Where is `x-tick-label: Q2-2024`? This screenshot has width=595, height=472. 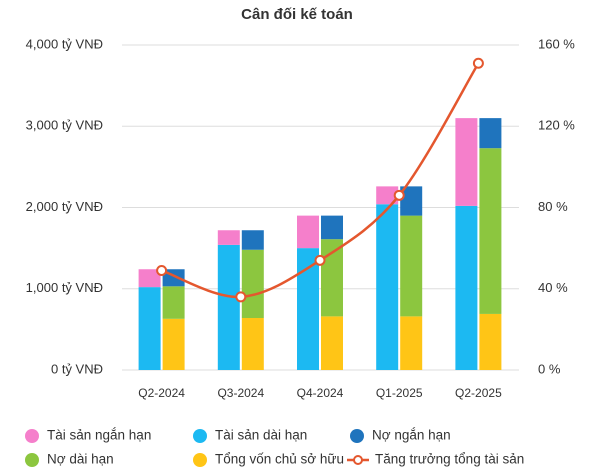 x-tick-label: Q2-2024 is located at coordinates (161, 393).